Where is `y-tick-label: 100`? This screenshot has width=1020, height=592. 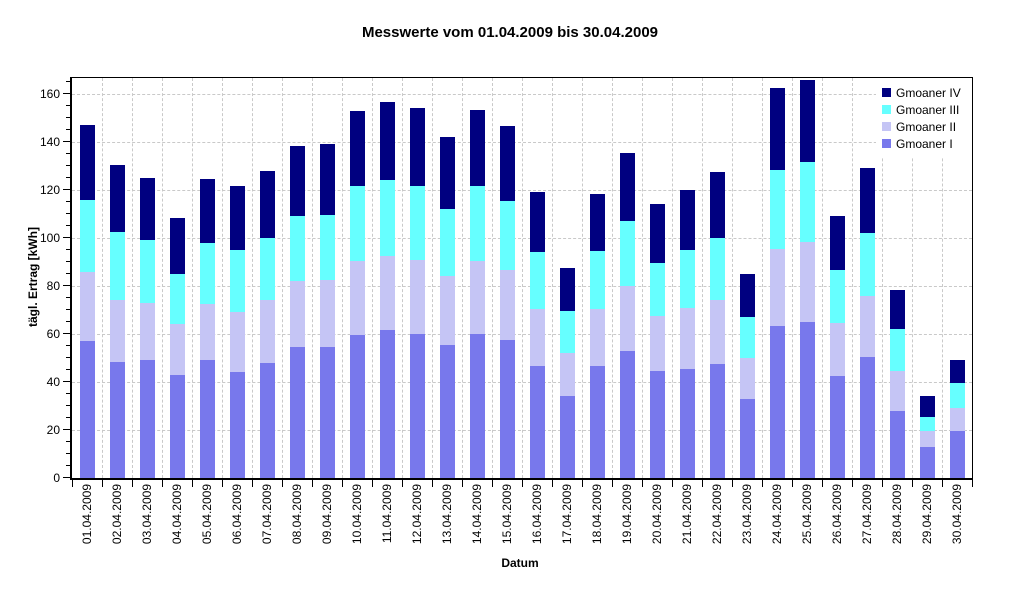 y-tick-label: 100 is located at coordinates (49, 238).